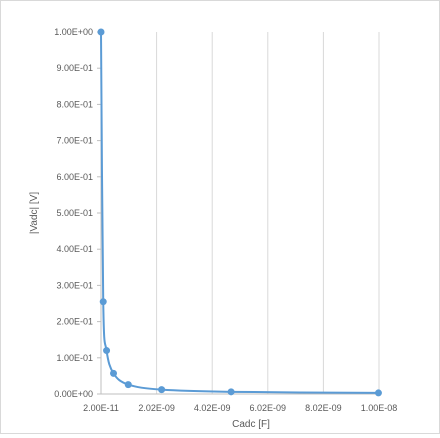 This screenshot has width=440, height=438. Describe the element at coordinates (74, 249) in the screenshot. I see `y-tick-label: 4.00E-01` at that location.